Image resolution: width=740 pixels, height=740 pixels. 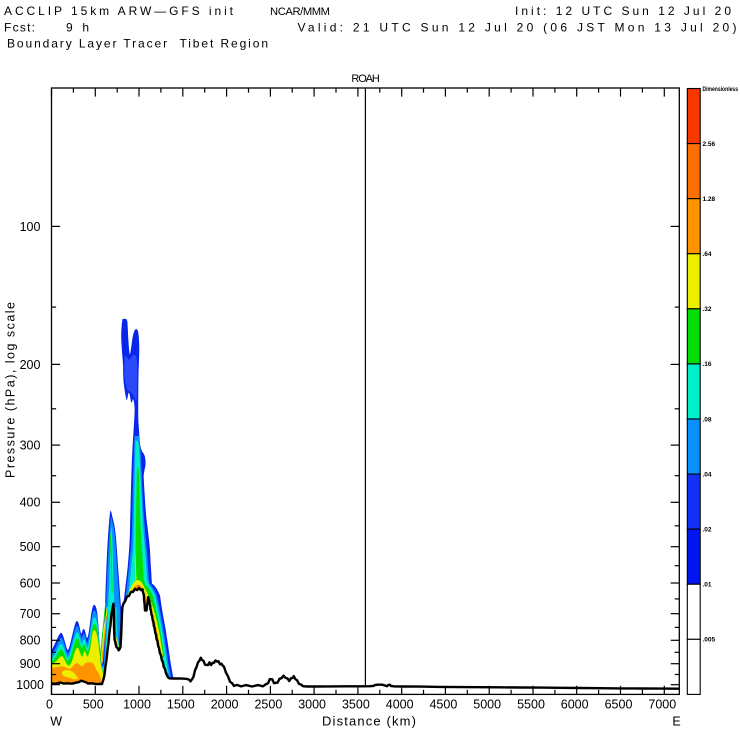 I want to click on svg-text: 700, so click(x=30, y=614).